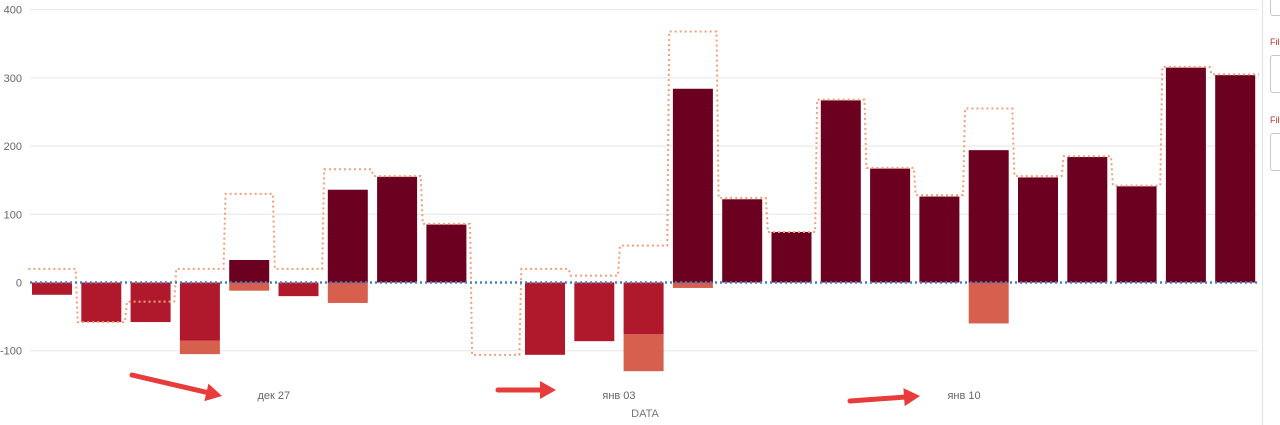 The height and width of the screenshot is (425, 1280). Describe the element at coordinates (1275, 120) in the screenshot. I see `filter-label-2: Fil` at that location.